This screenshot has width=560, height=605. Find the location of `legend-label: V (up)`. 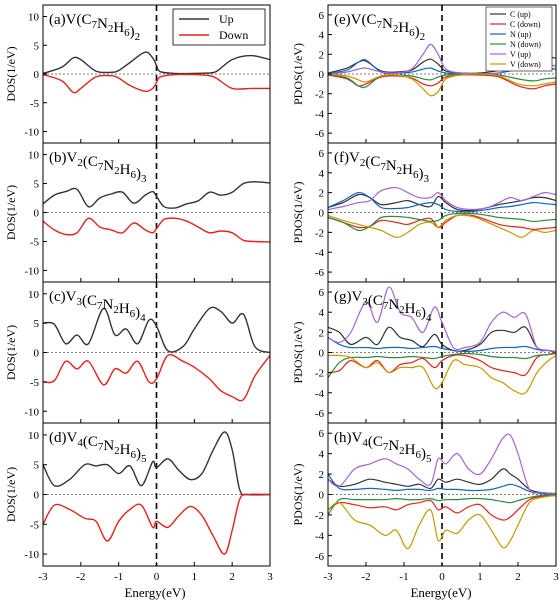

legend-label: V (up) is located at coordinates (520, 54).